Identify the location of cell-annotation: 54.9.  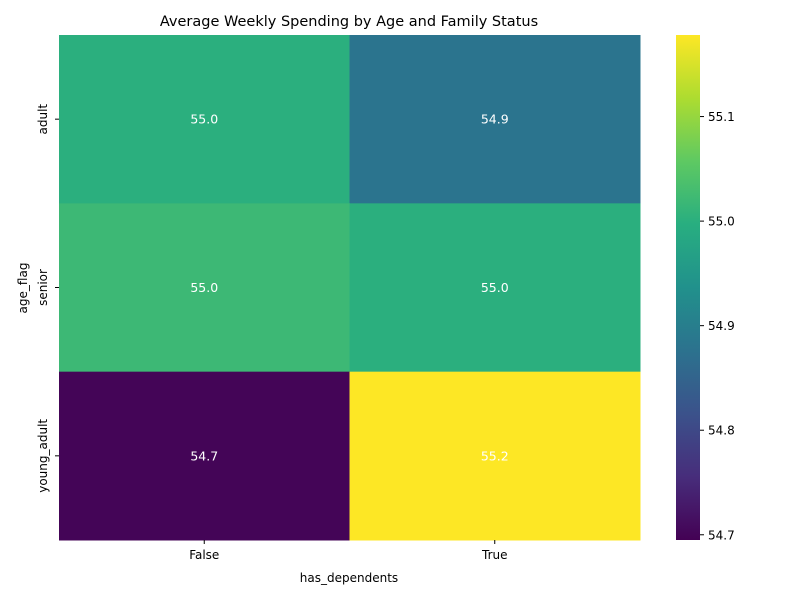
(495, 119).